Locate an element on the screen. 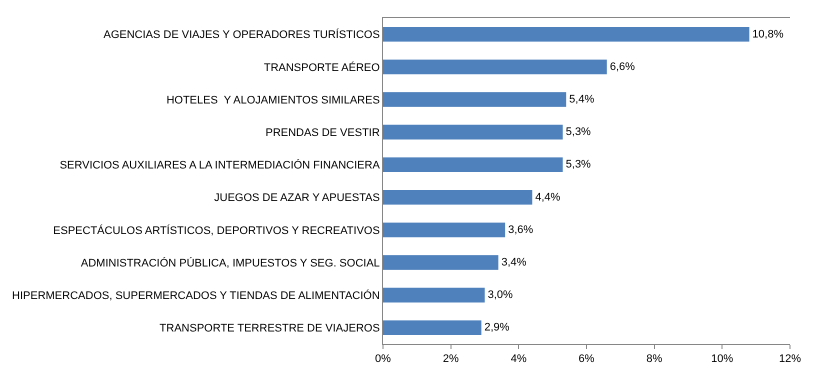 This screenshot has width=817, height=377. y-tick-label: JUEGOS DE AZAR Y APUESTAS is located at coordinates (297, 198).